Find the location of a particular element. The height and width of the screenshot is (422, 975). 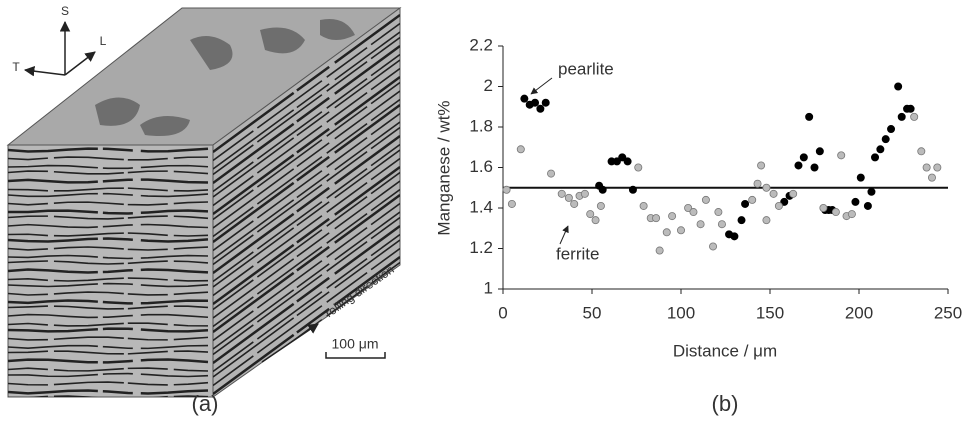

x-tick-label: 0 is located at coordinates (502, 312).